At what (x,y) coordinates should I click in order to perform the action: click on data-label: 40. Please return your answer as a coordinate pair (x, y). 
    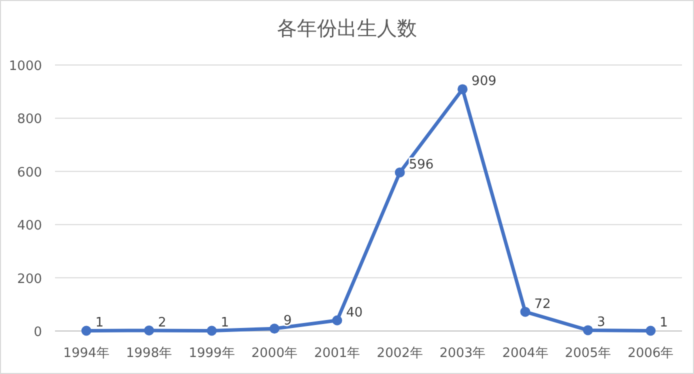
    Looking at the image, I should click on (354, 312).